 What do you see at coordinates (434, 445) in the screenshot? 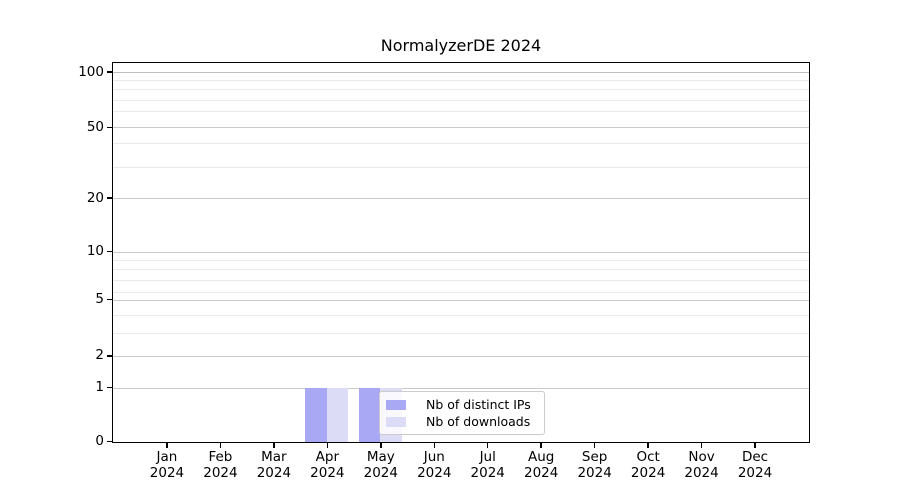
I see `xtick-mark-jun` at bounding box center [434, 445].